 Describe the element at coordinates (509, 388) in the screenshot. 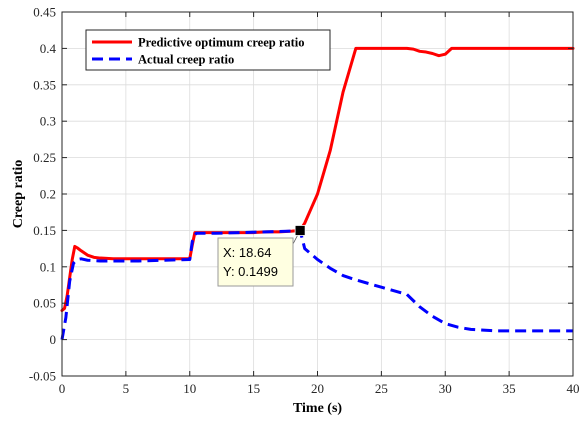

I see `x-tick-label: 35` at that location.